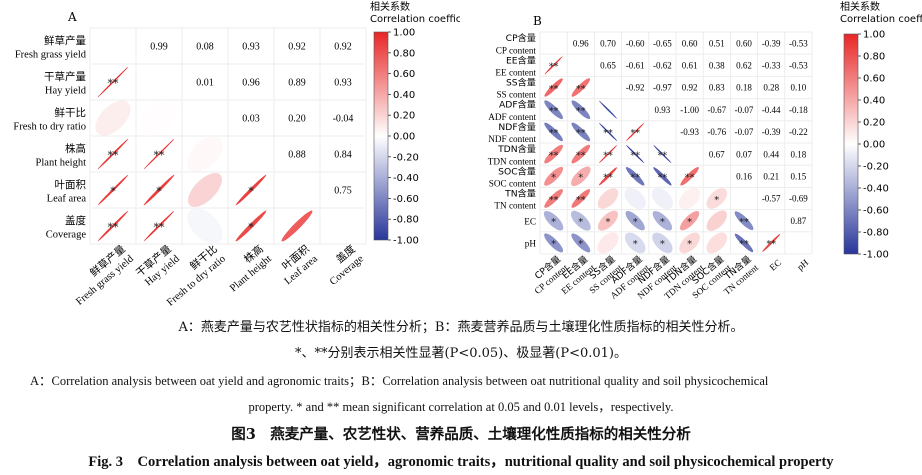  What do you see at coordinates (521, 38) in the screenshot?
I see `row-label-zh: CP含量` at bounding box center [521, 38].